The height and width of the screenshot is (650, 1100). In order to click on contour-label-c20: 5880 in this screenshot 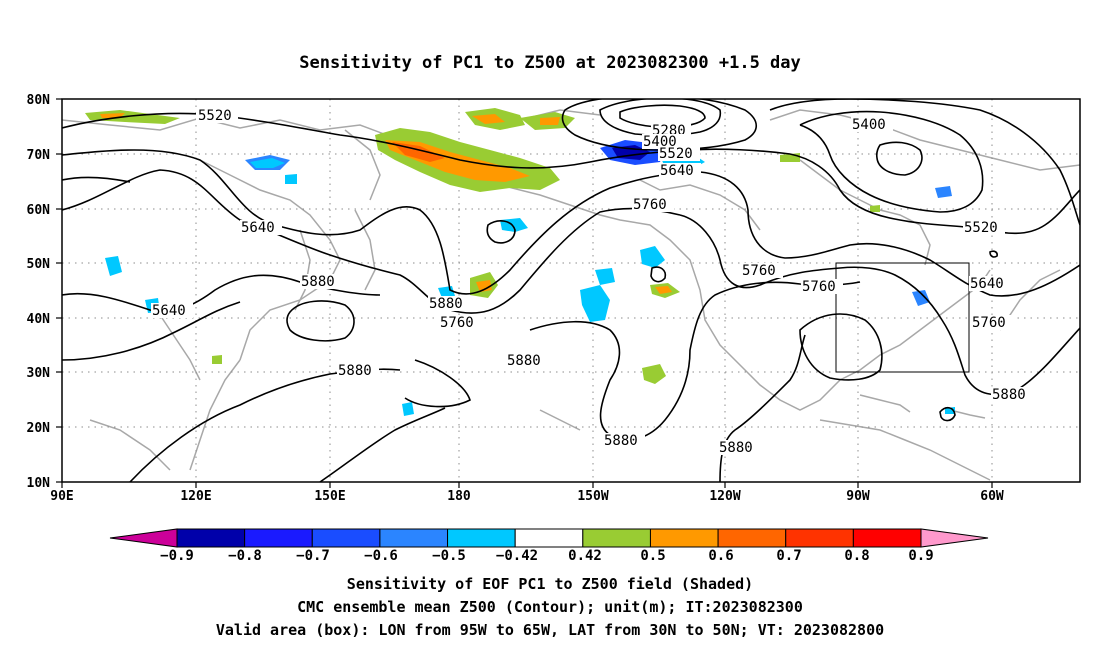, I will do `click(1012, 395)`.